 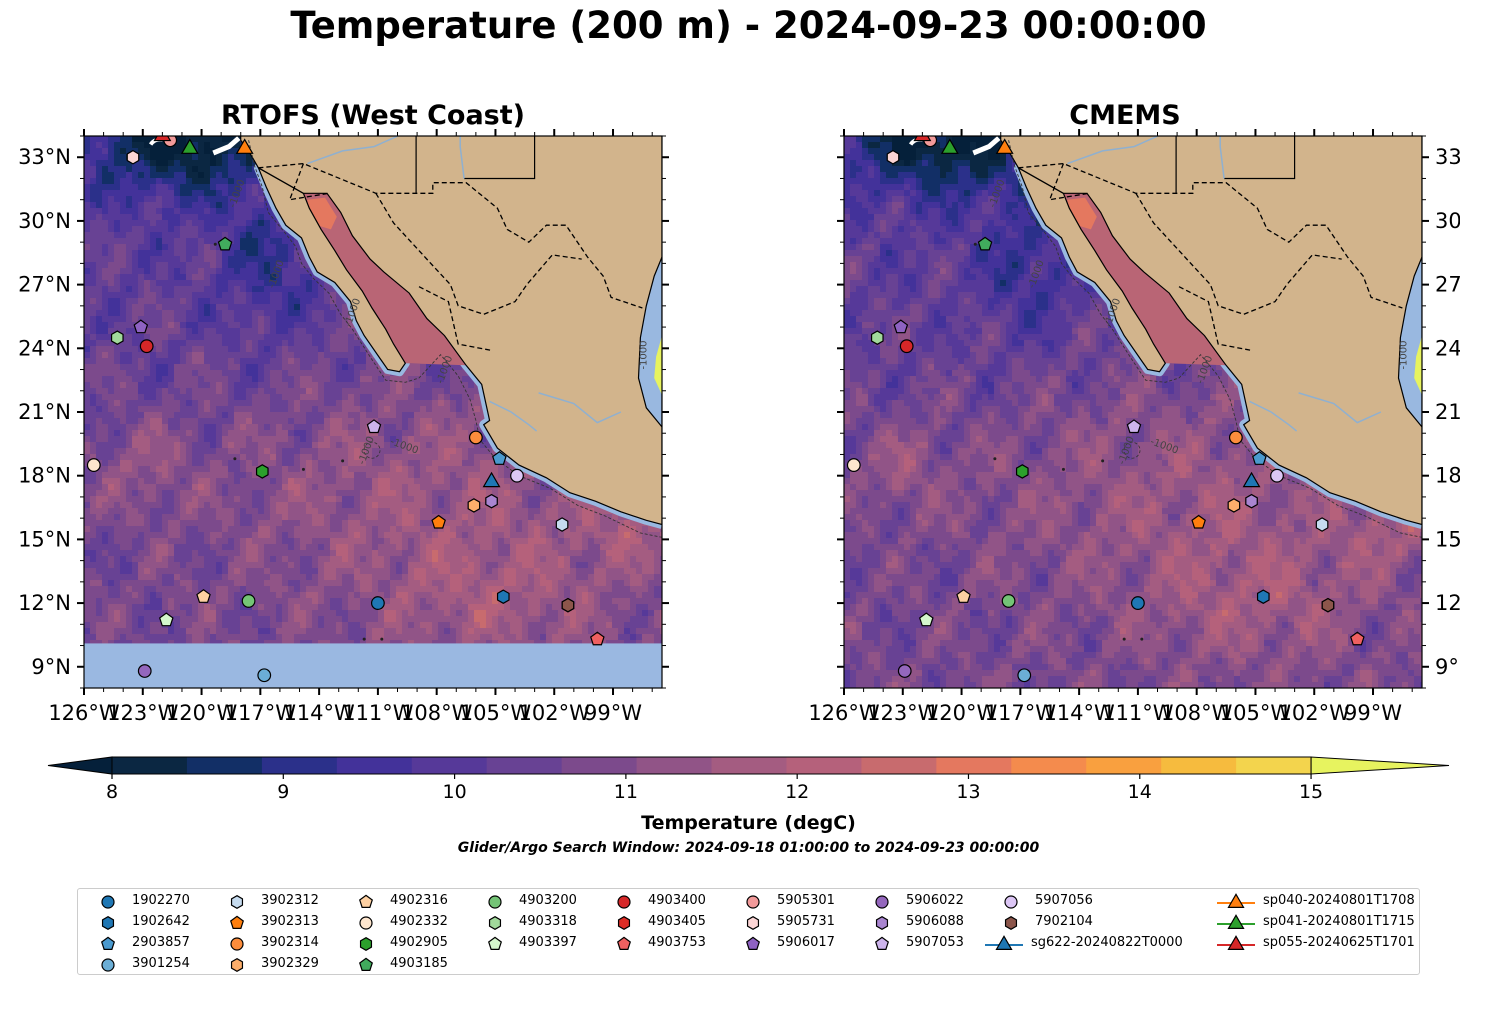 I want to click on legend-label: 5905731, so click(x=806, y=921).